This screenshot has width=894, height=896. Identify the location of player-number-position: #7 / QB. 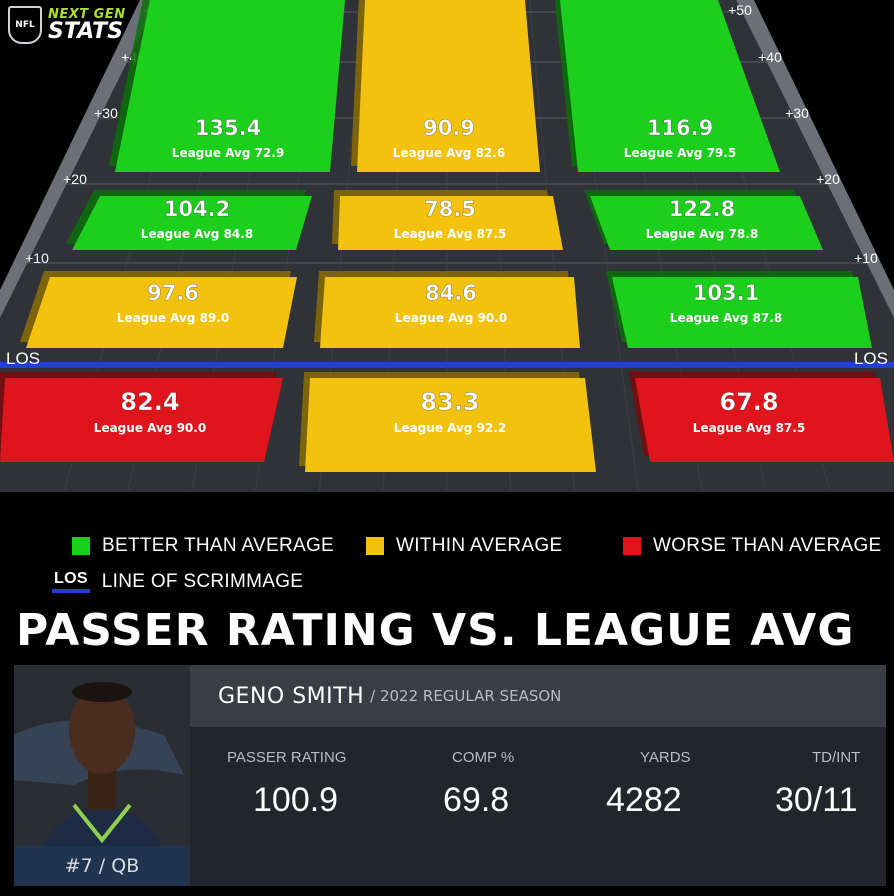
(102, 866).